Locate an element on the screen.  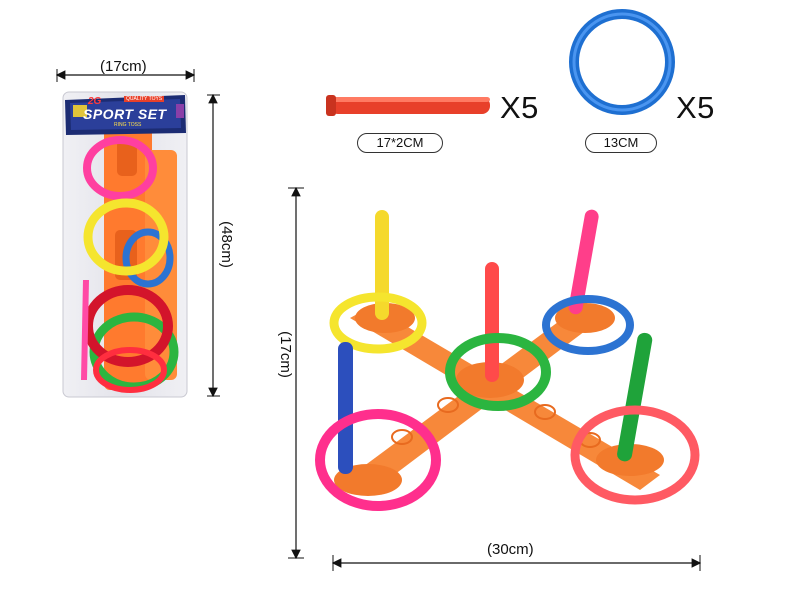
ring-blue is located at coordinates (588, 325).